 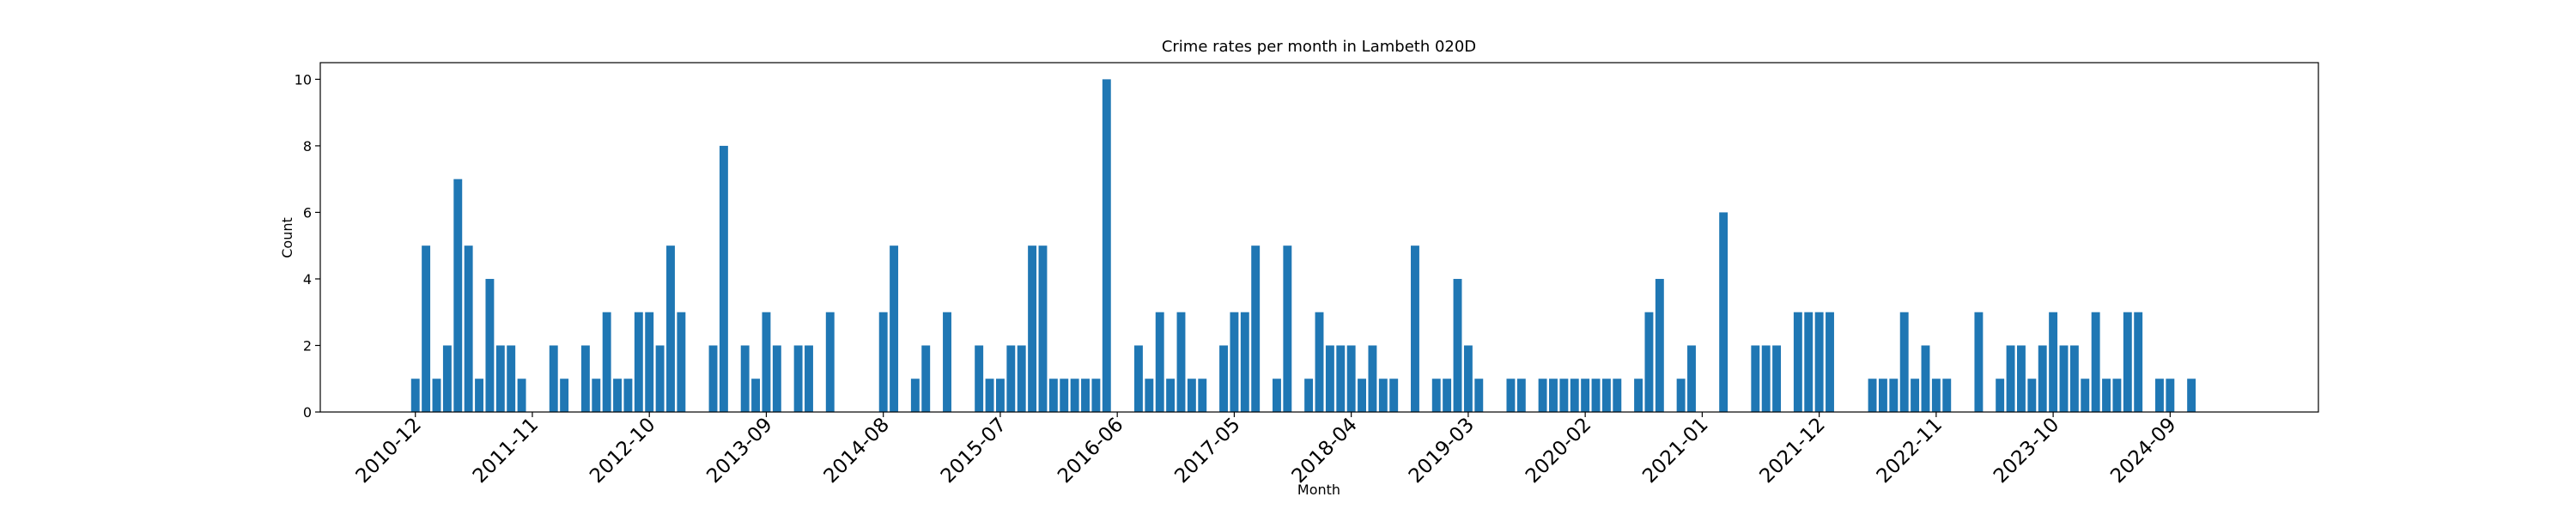 I want to click on y-tick-label: 8, so click(x=307, y=146).